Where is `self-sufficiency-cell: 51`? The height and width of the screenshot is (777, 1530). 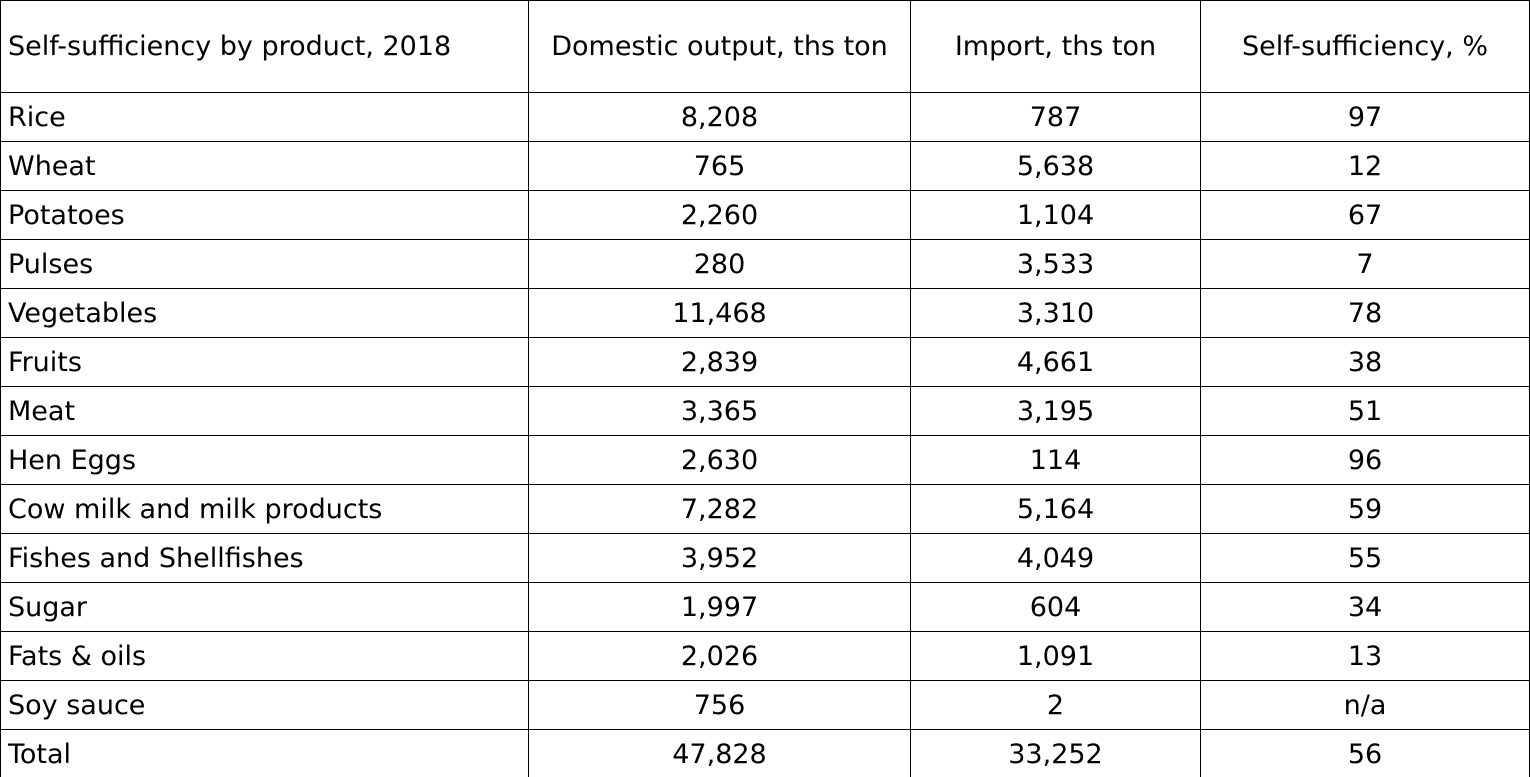 self-sufficiency-cell: 51 is located at coordinates (1365, 411).